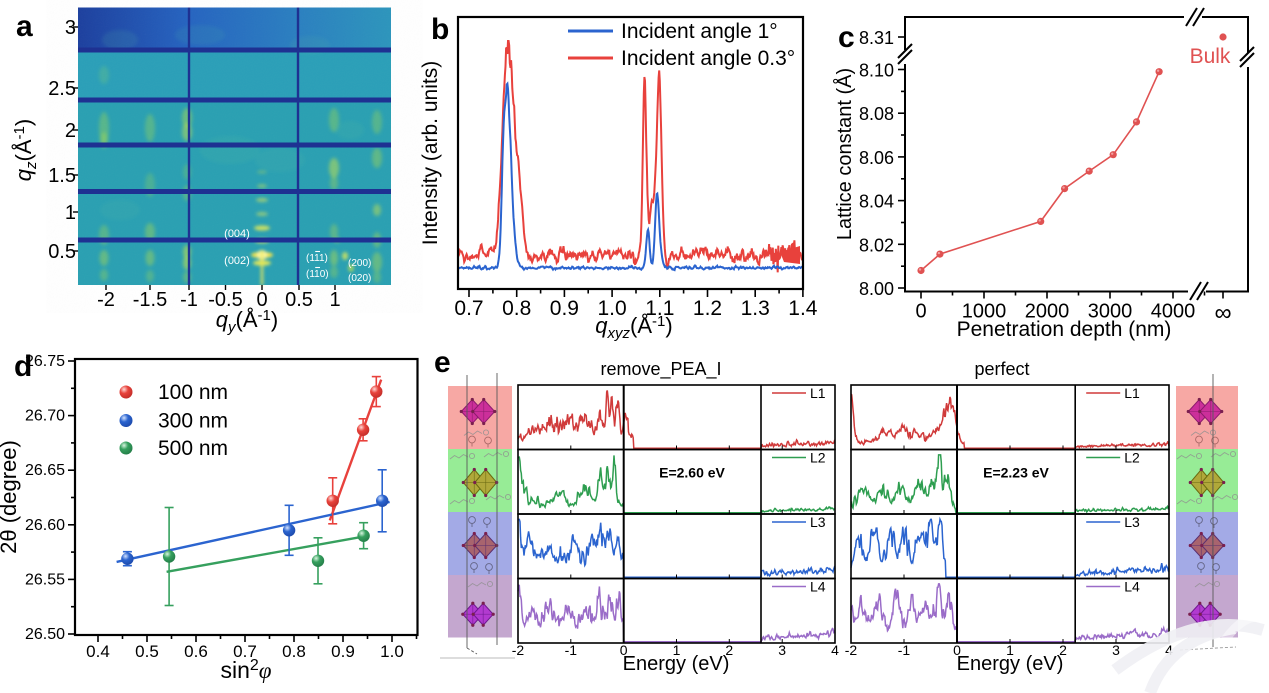 The image size is (1269, 693). Describe the element at coordinates (317, 258) in the screenshot. I see `svg-text: (111)` at that location.